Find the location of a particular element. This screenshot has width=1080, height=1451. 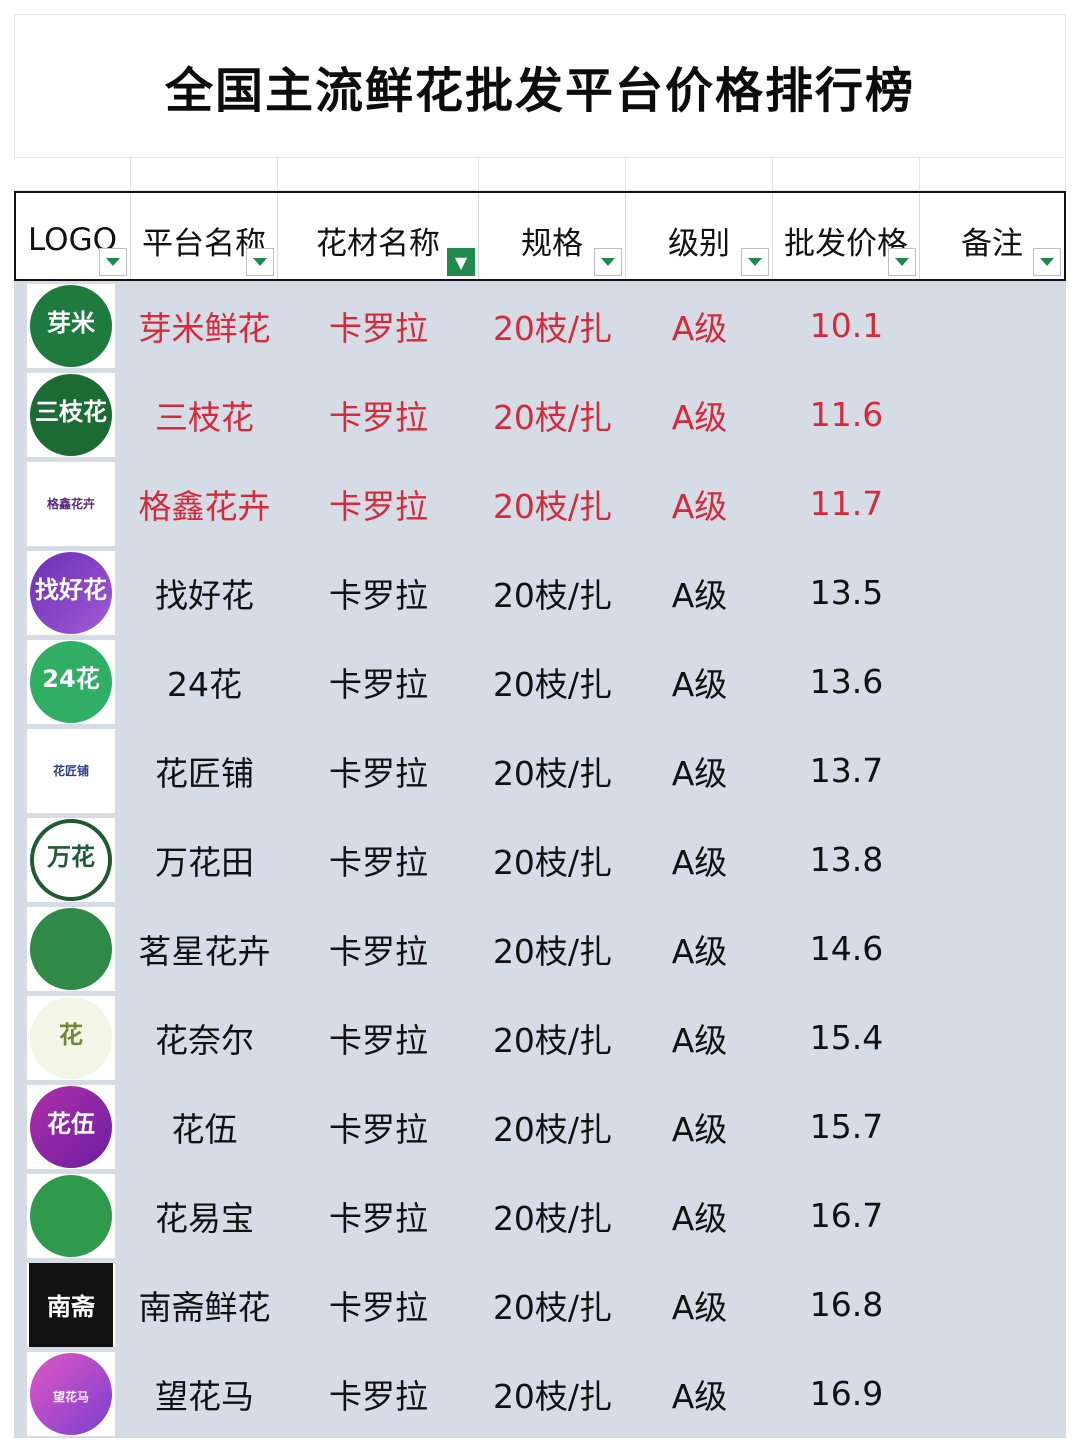

platform-name-cell: 茗星花卉 is located at coordinates (204, 951).